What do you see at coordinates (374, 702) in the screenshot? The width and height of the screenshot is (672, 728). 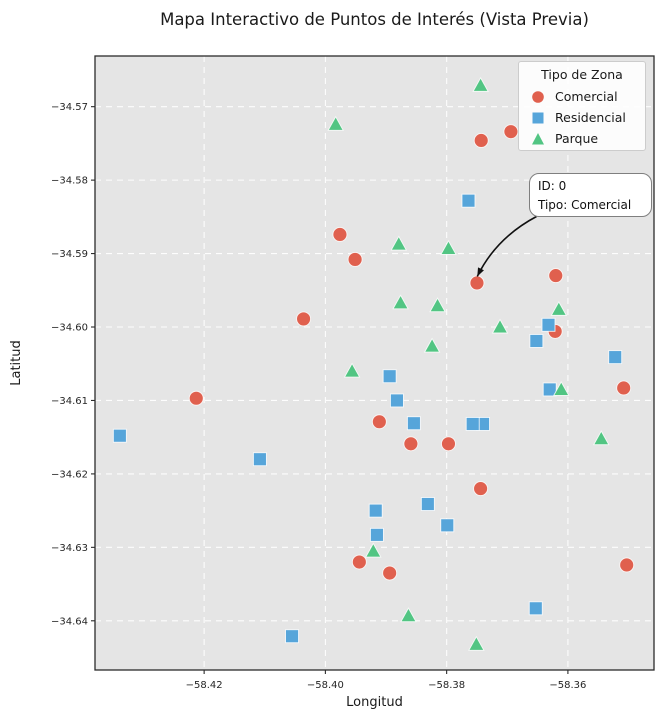 I see `x-axis-label: Longitud` at bounding box center [374, 702].